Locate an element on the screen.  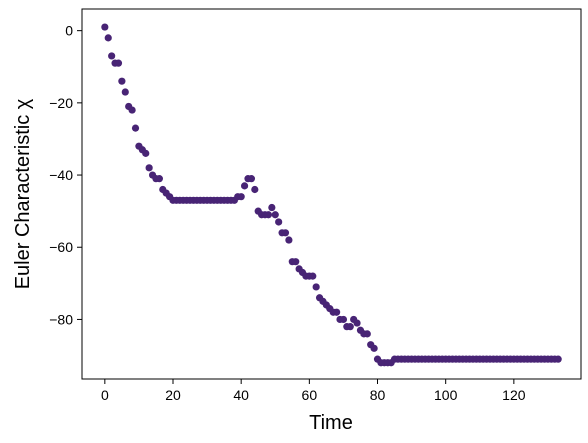
x-axis: 0 20 40 60 80 100 120 is located at coordinates (313, 391).